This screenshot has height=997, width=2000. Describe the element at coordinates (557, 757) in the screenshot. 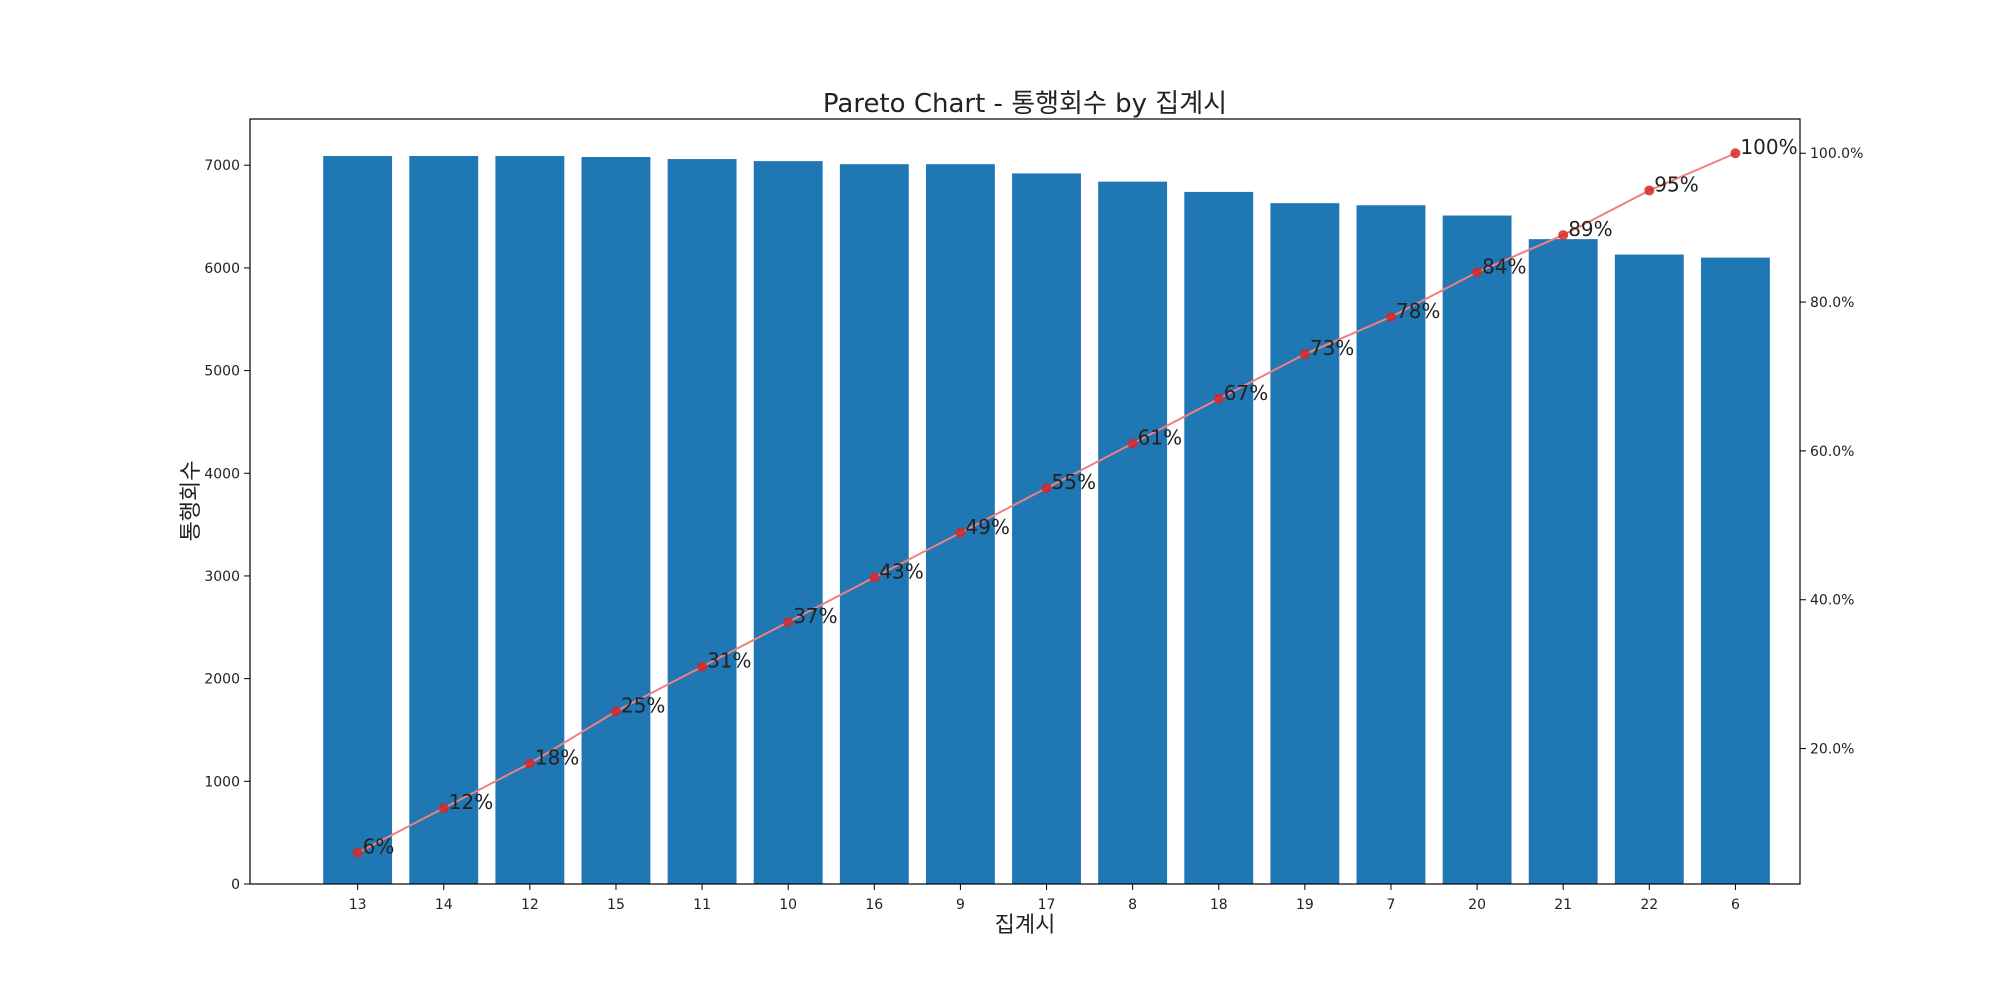

I see `cumulative-percent-label: 18%` at that location.